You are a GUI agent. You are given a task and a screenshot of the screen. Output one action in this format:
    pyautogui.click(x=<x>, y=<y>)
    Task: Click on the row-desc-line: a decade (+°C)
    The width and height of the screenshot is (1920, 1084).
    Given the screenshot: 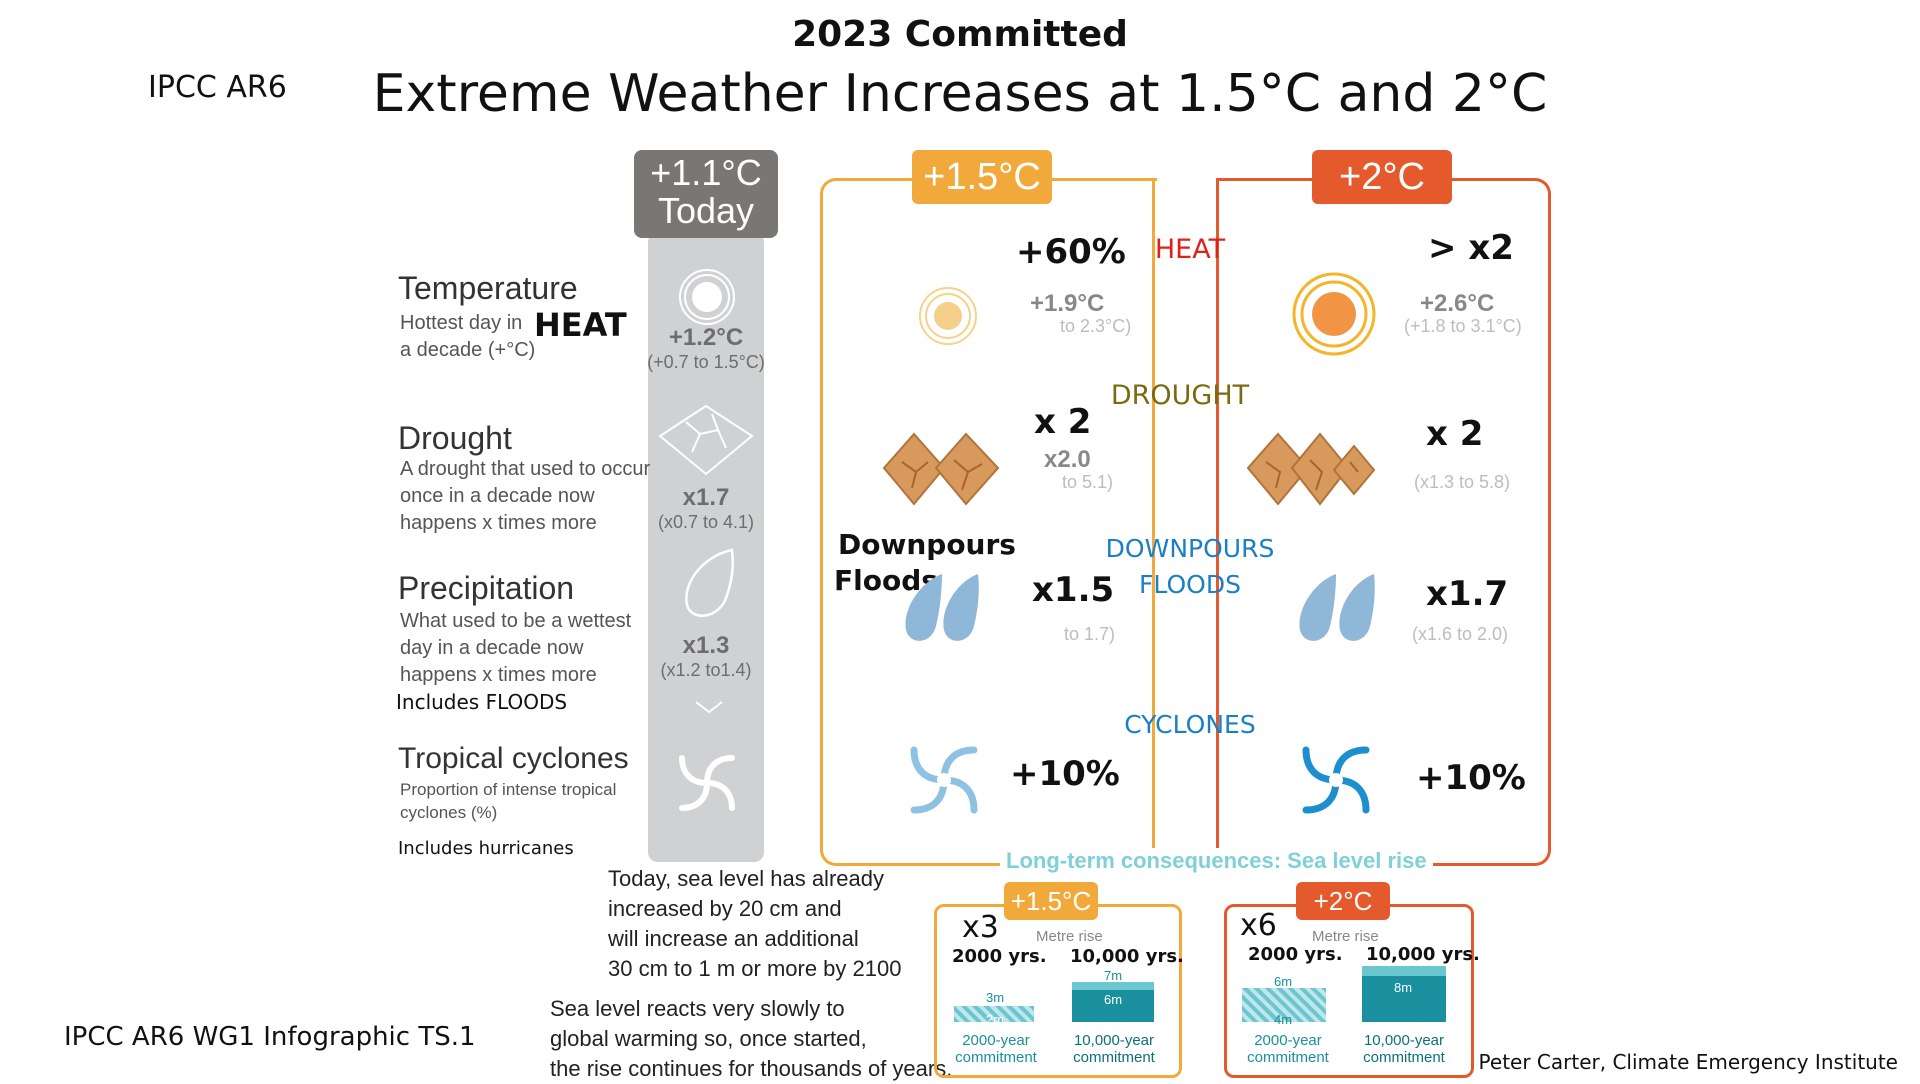 What is the action you would take?
    pyautogui.click(x=468, y=350)
    